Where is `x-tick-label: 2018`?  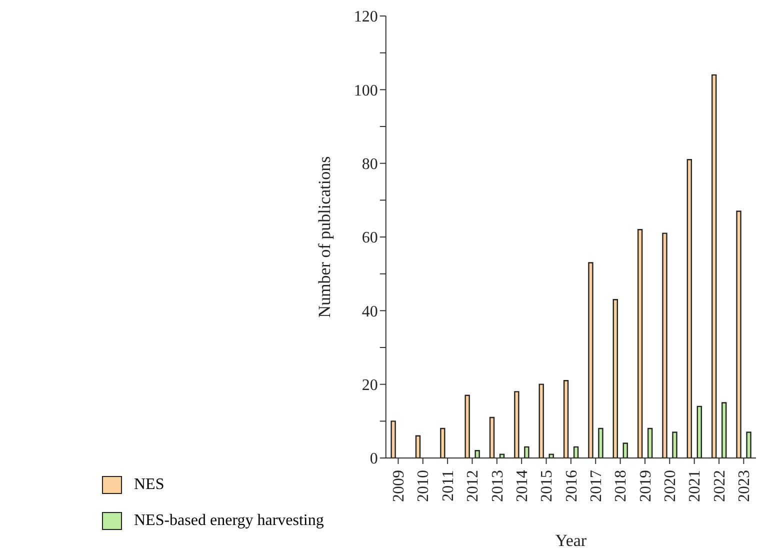
x-tick-label: 2018 is located at coordinates (621, 486).